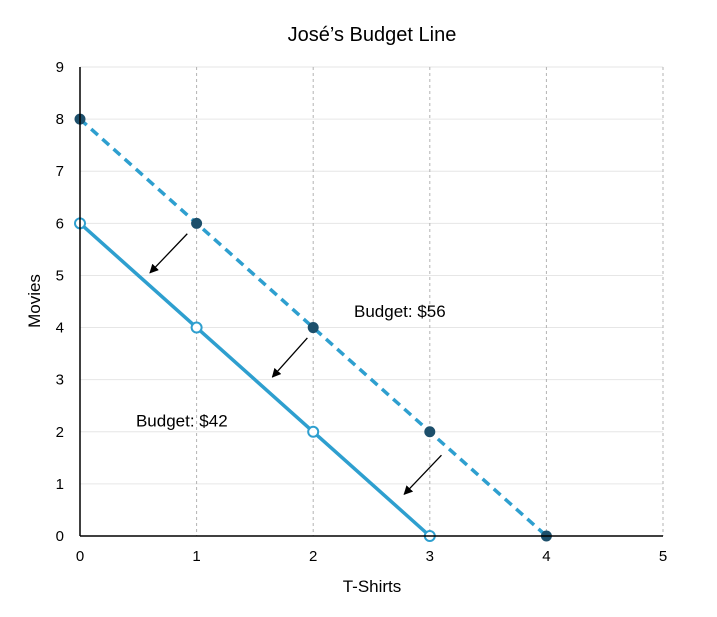 The height and width of the screenshot is (617, 717). Describe the element at coordinates (60, 67) in the screenshot. I see `y-tick-label: 9` at that location.